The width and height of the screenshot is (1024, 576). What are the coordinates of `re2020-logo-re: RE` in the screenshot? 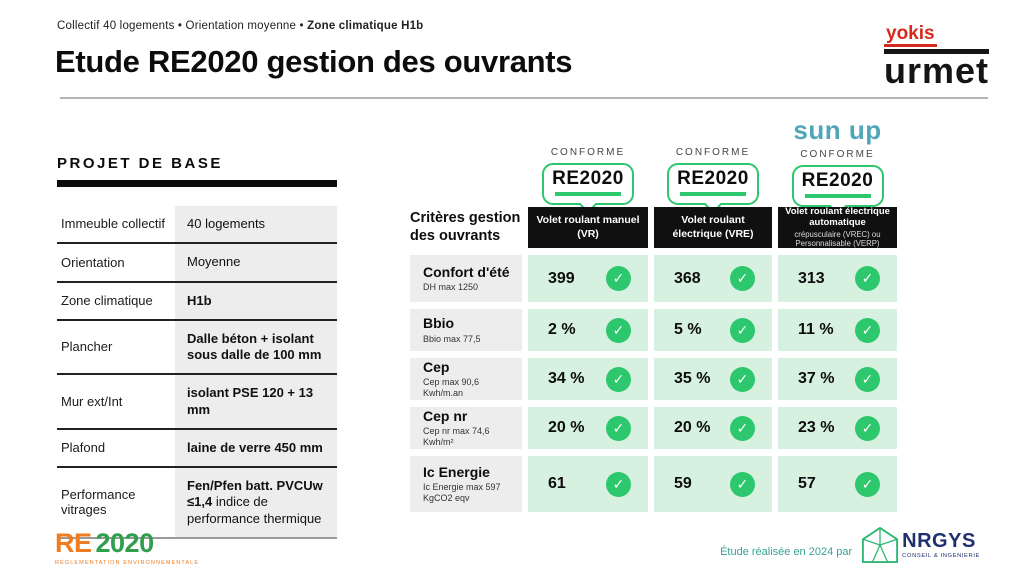 It's located at (73, 543).